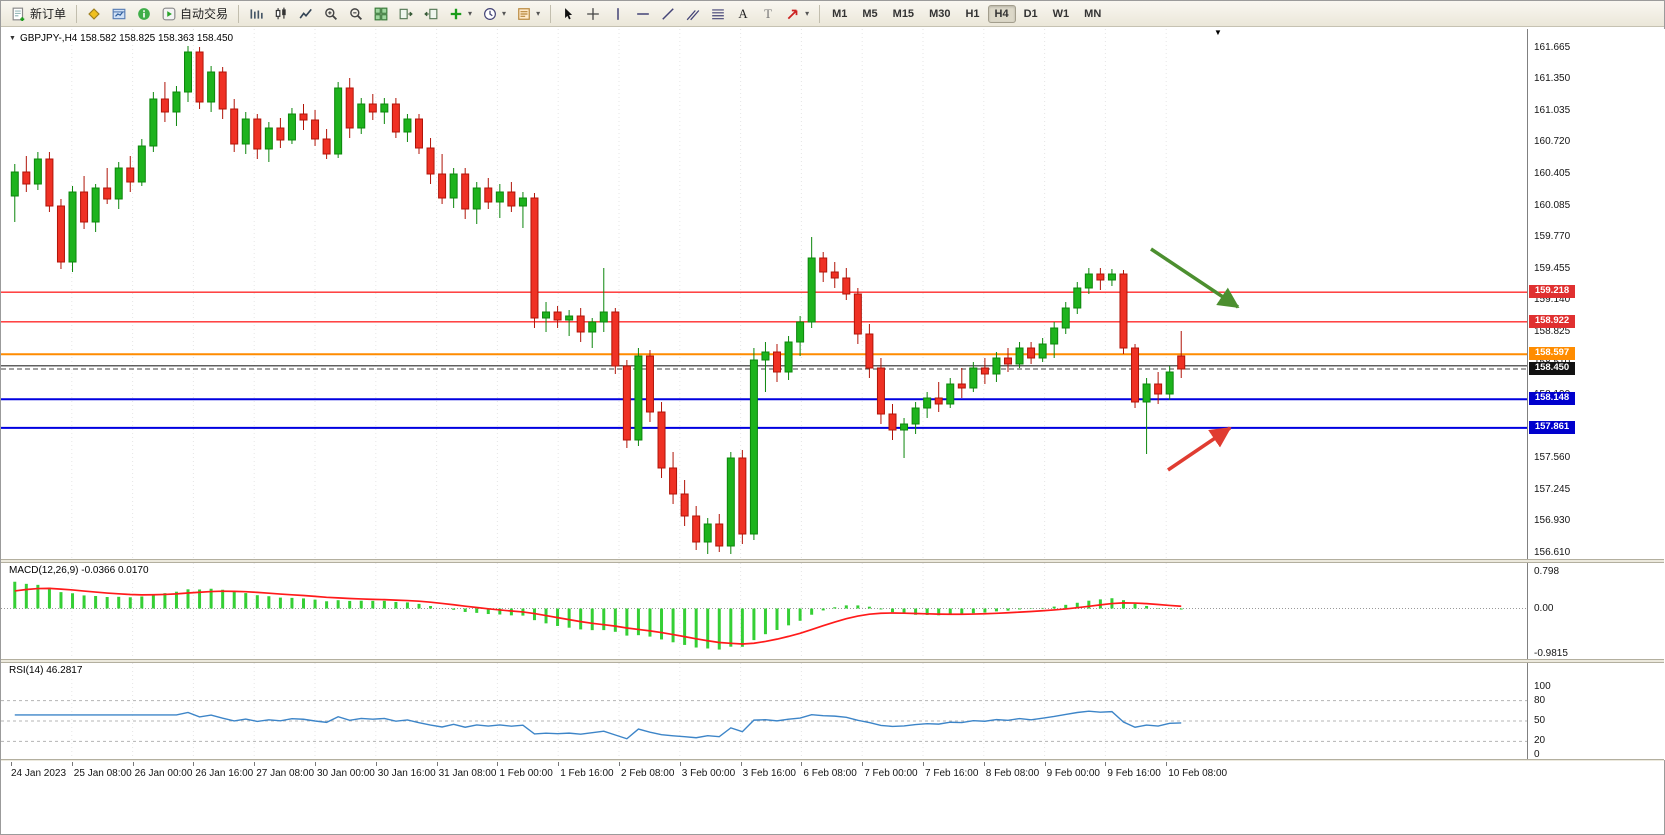  I want to click on ea-icon, so click(94, 14).